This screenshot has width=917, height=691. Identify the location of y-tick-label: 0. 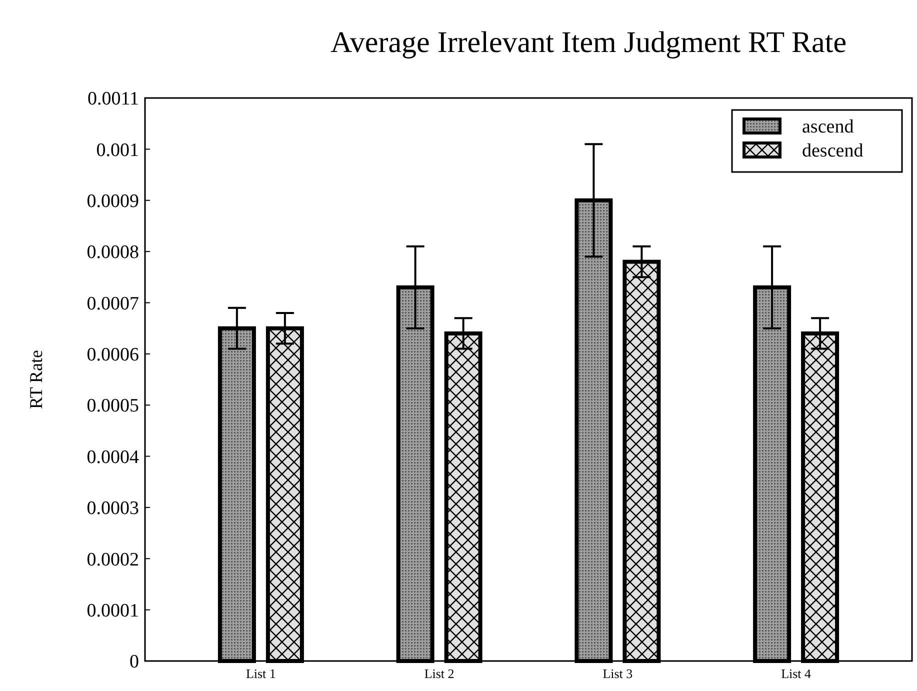
(134, 662).